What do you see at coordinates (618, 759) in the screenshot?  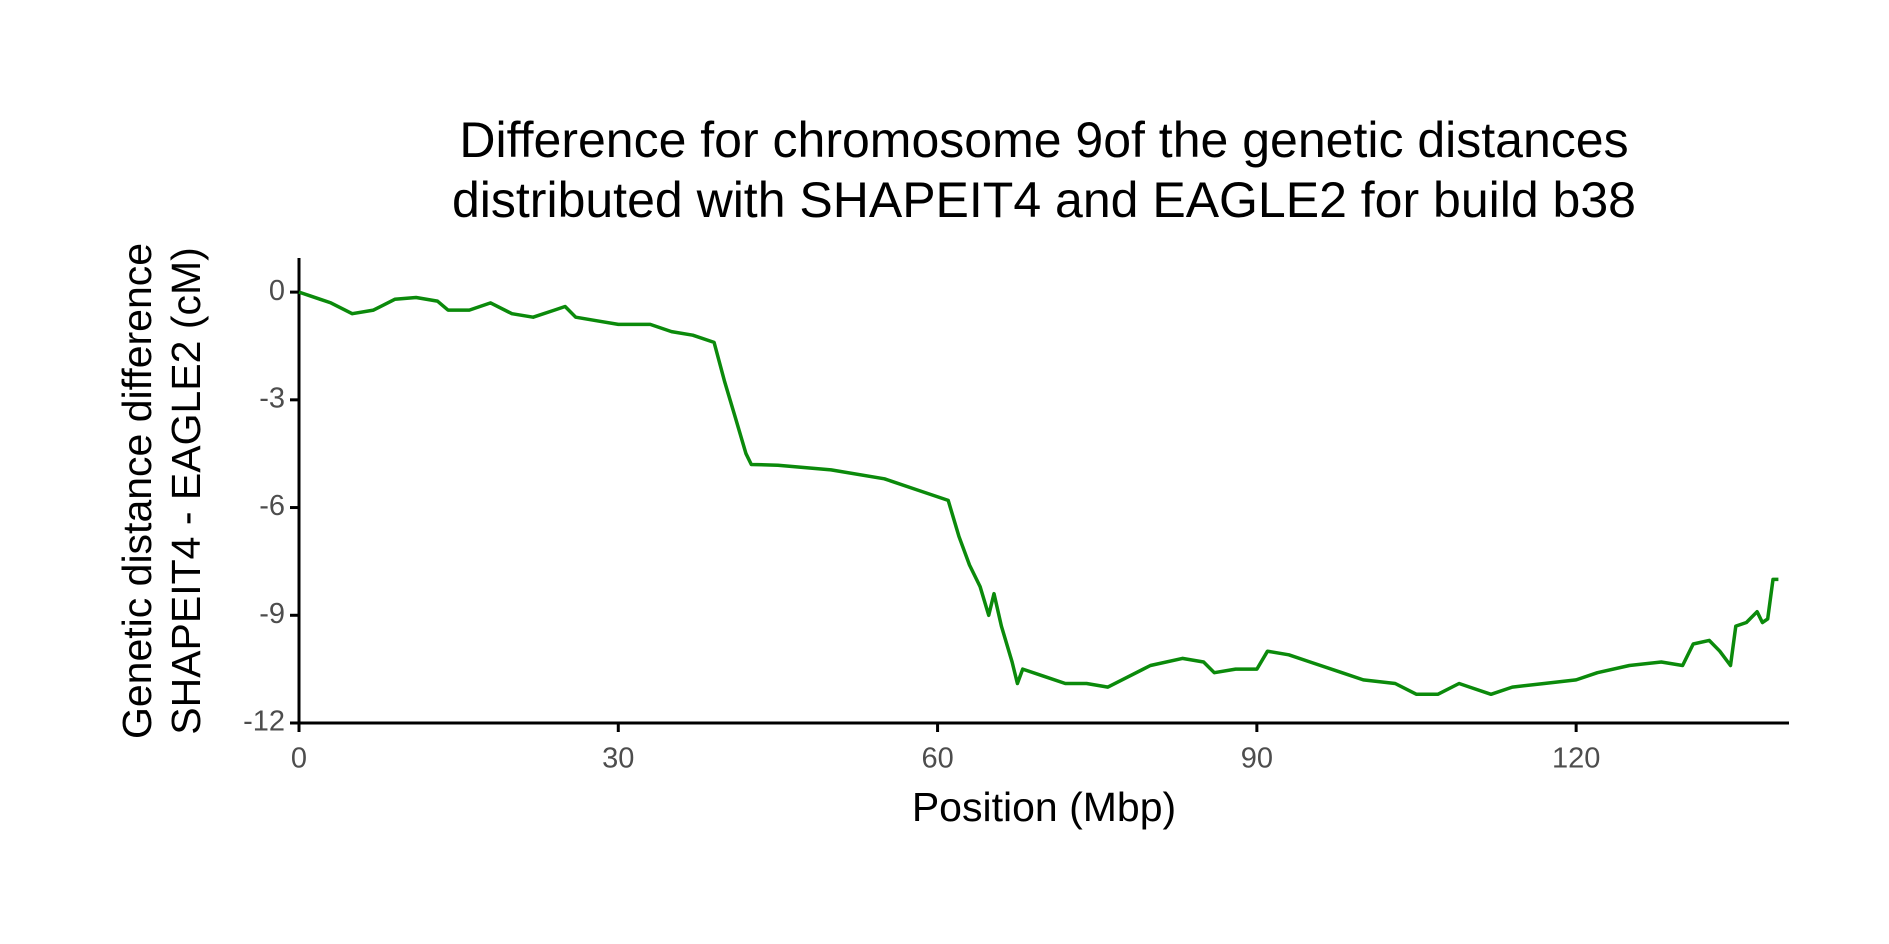 I see `x-tick-label: 30` at bounding box center [618, 759].